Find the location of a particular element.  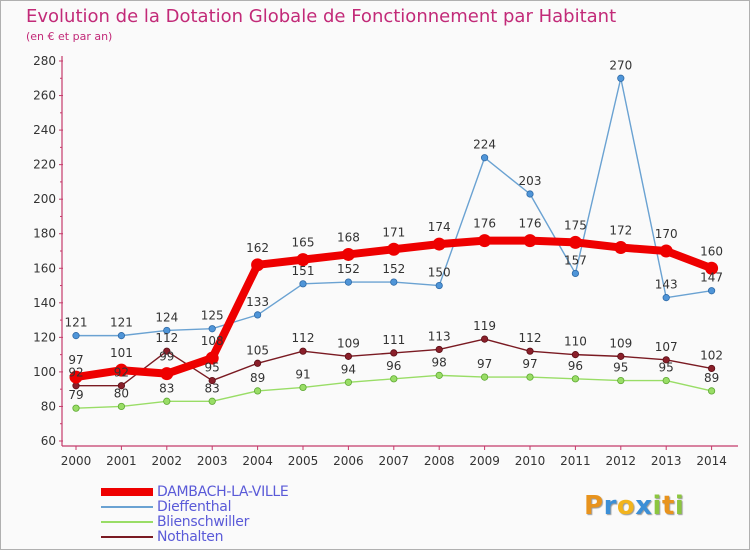

data-label-dambach-la-ville: 97 is located at coordinates (75, 360).